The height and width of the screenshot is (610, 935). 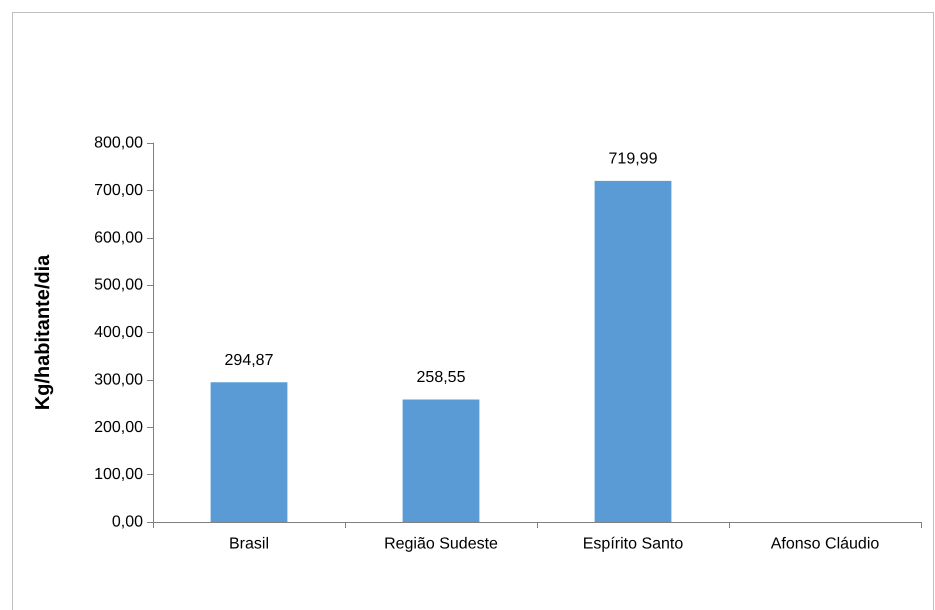 What do you see at coordinates (249, 544) in the screenshot?
I see `x-tick-label: Brasil` at bounding box center [249, 544].